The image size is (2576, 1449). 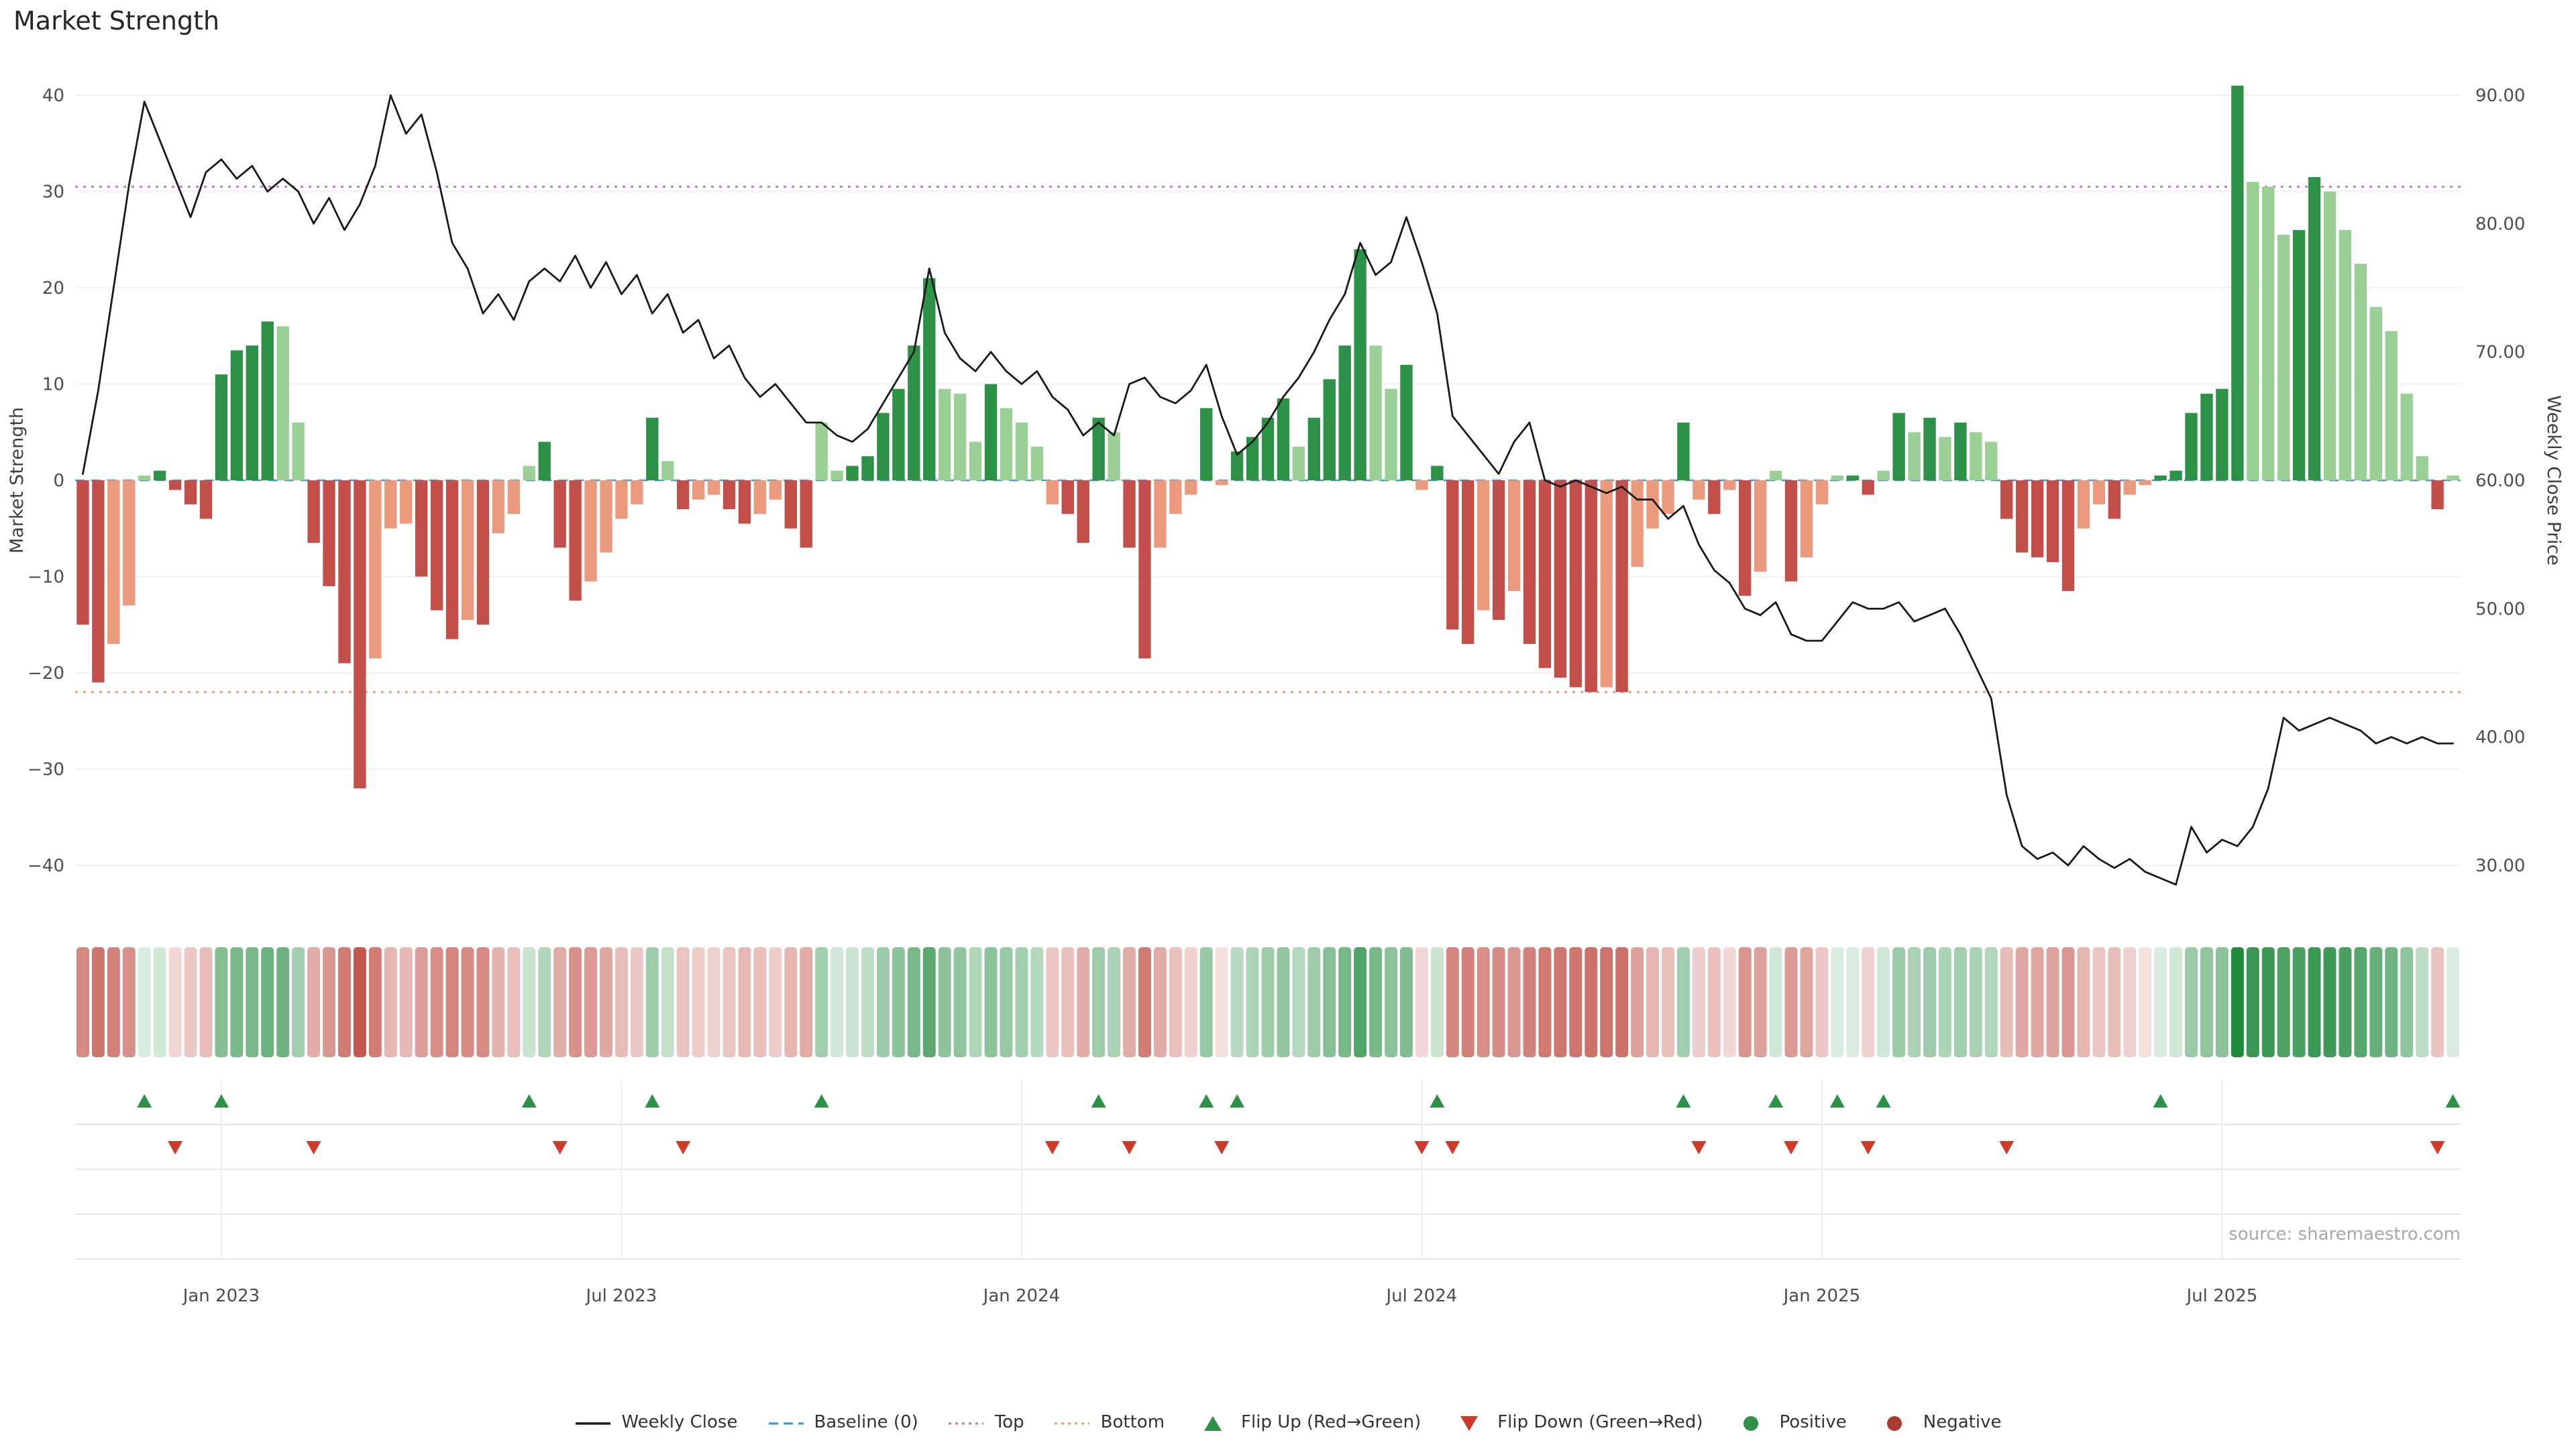 I want to click on left-tick-label: −10, so click(x=46, y=578).